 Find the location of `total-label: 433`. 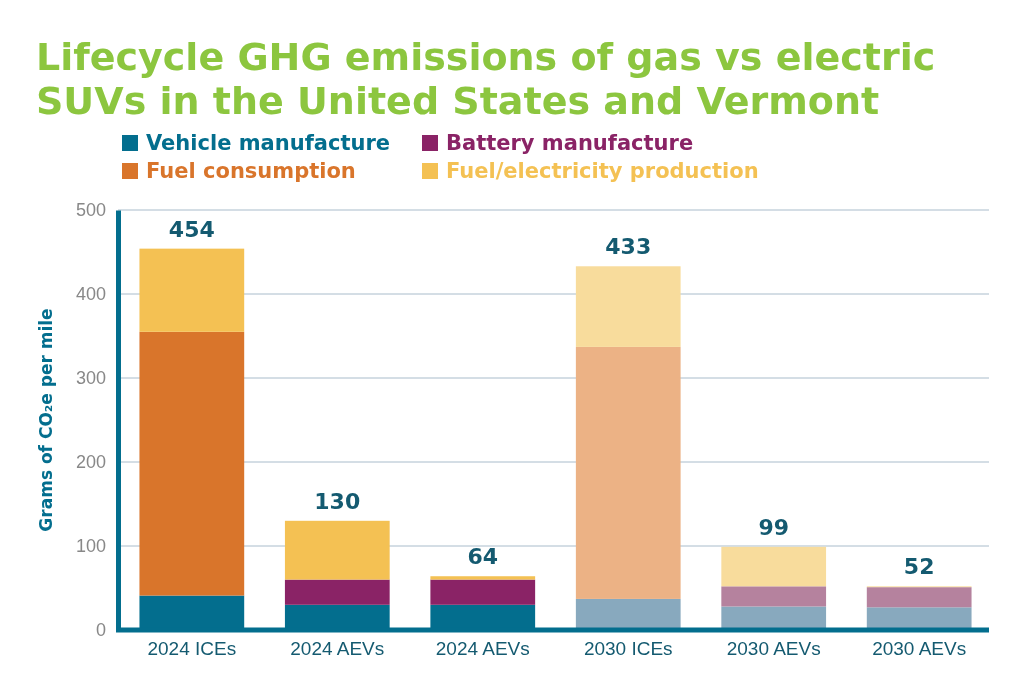

total-label: 433 is located at coordinates (628, 247).